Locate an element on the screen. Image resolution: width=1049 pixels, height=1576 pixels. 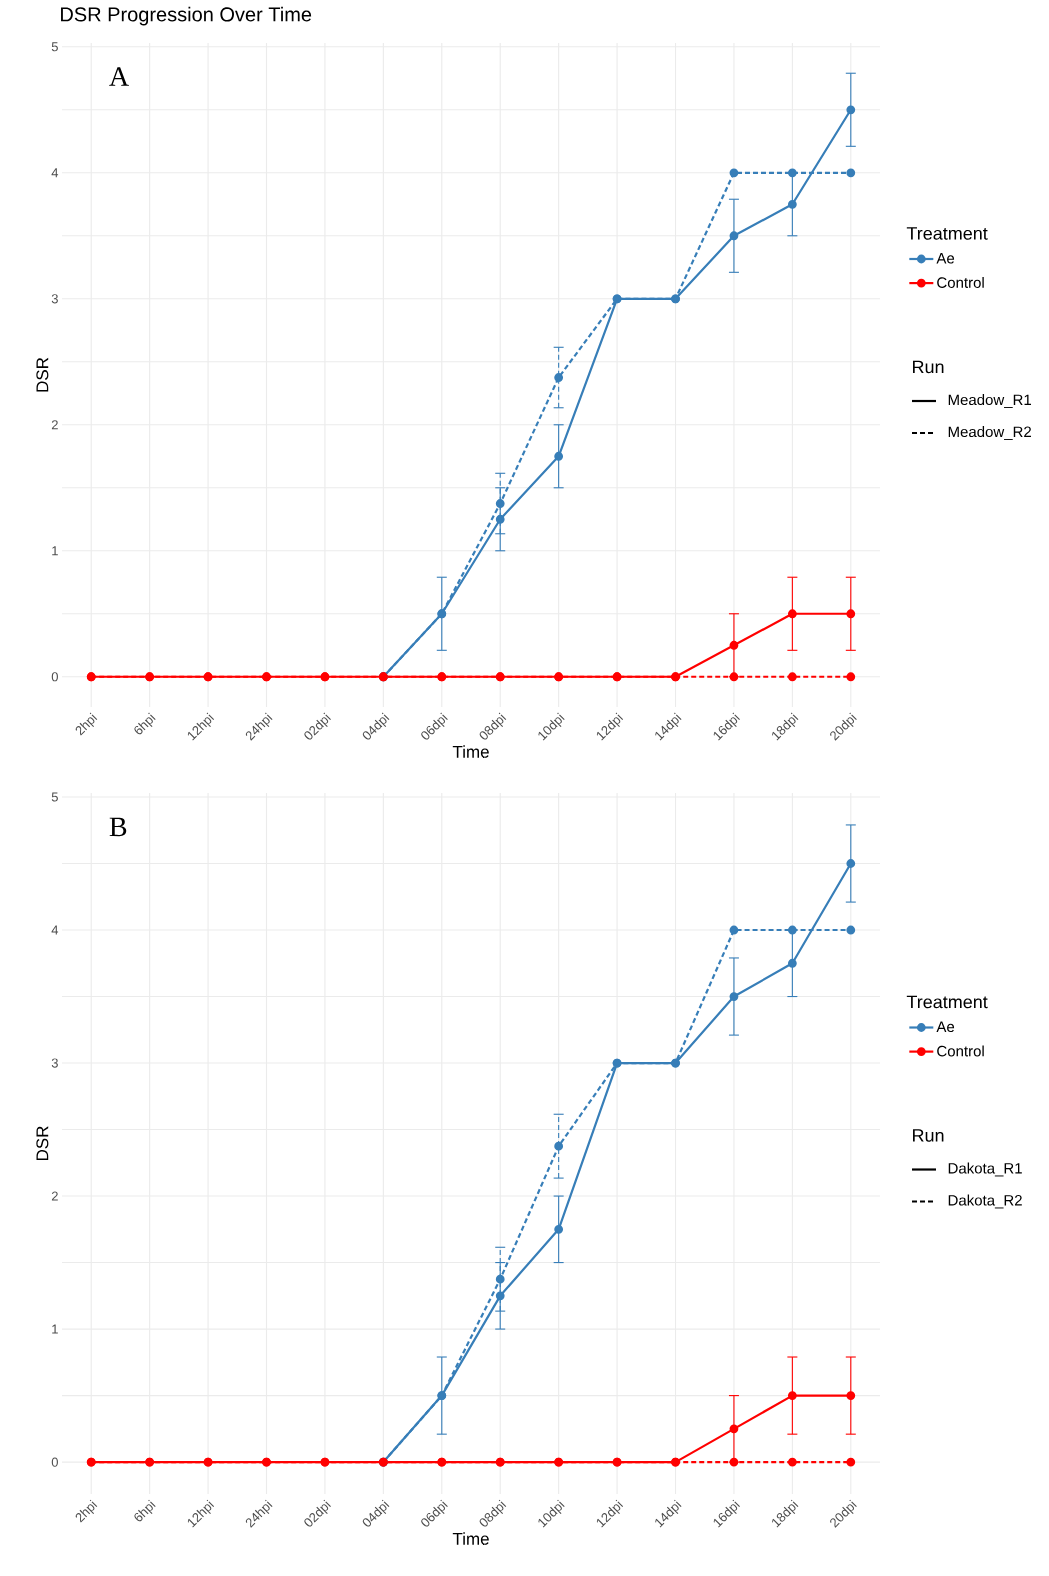
annotation: B is located at coordinates (118, 827).